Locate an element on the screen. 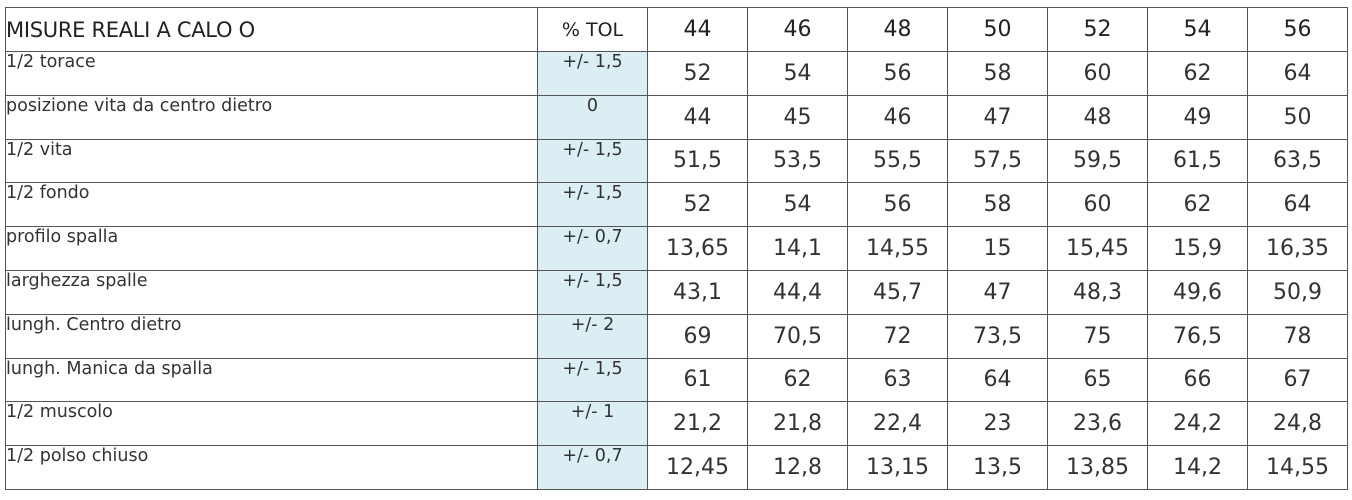 The image size is (1352, 500). size-header: 46 is located at coordinates (797, 29).